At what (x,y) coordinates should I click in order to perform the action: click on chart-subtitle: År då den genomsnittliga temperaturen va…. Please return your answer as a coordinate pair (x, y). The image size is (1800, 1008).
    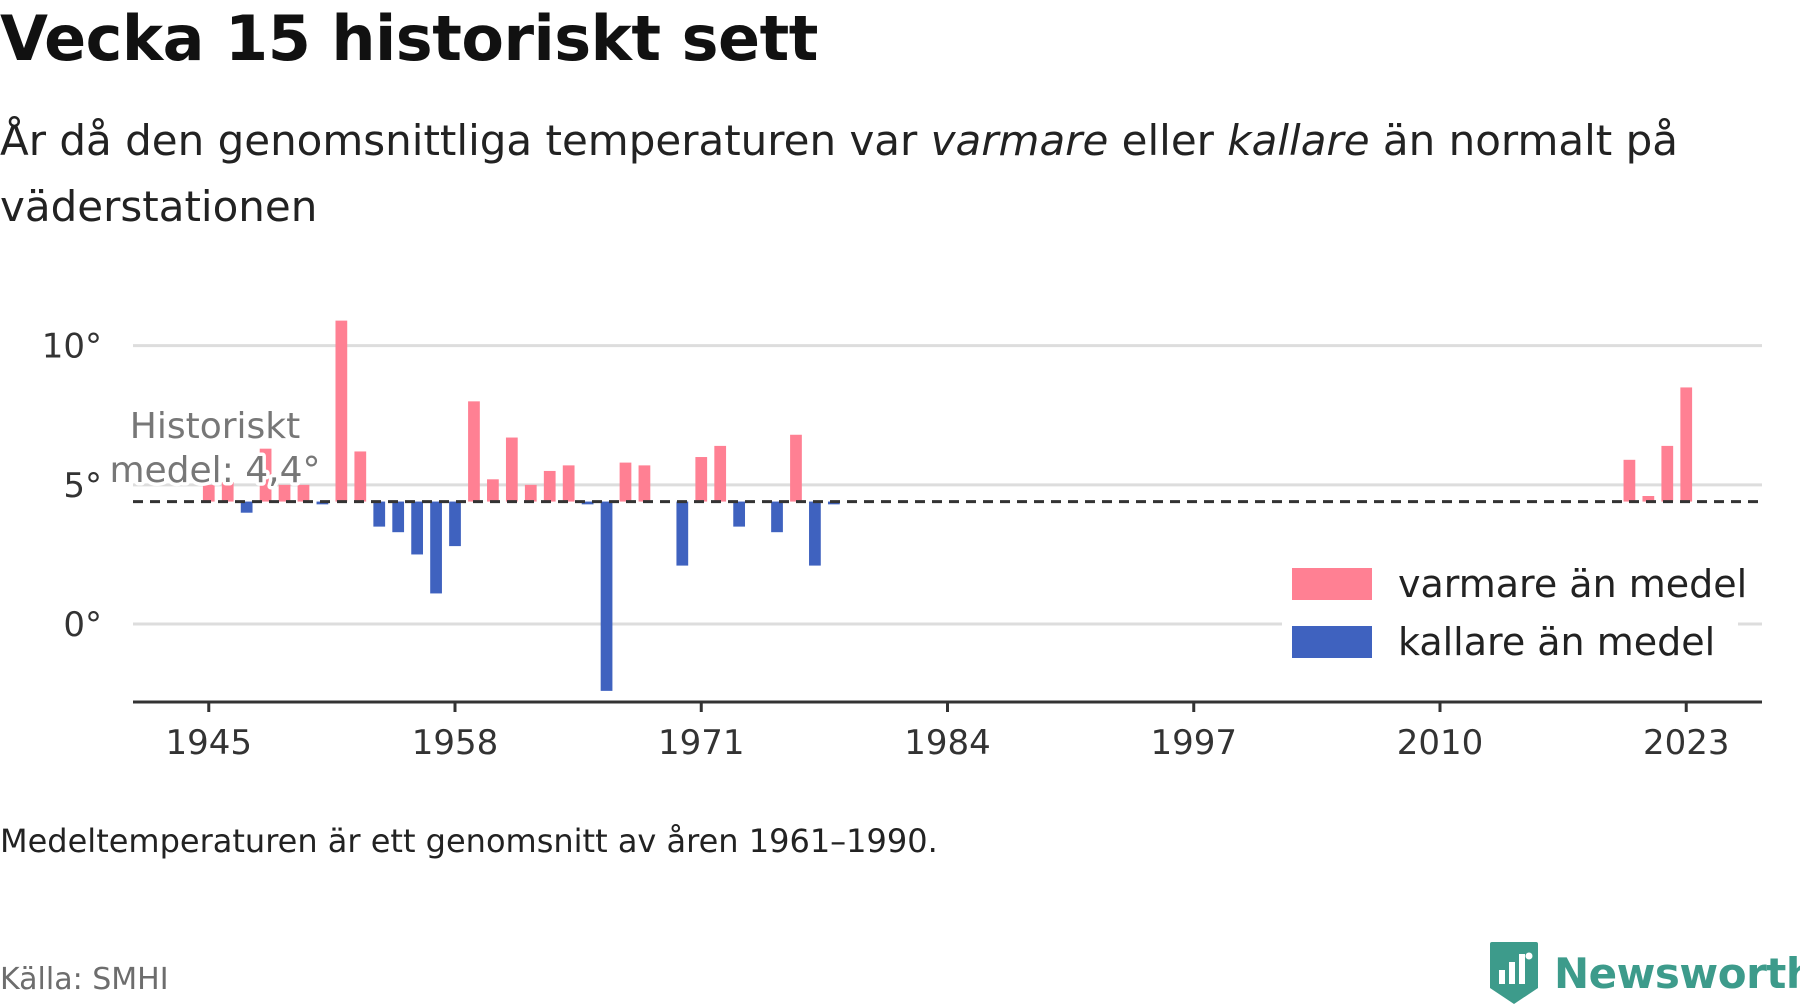
    Looking at the image, I should click on (880, 174).